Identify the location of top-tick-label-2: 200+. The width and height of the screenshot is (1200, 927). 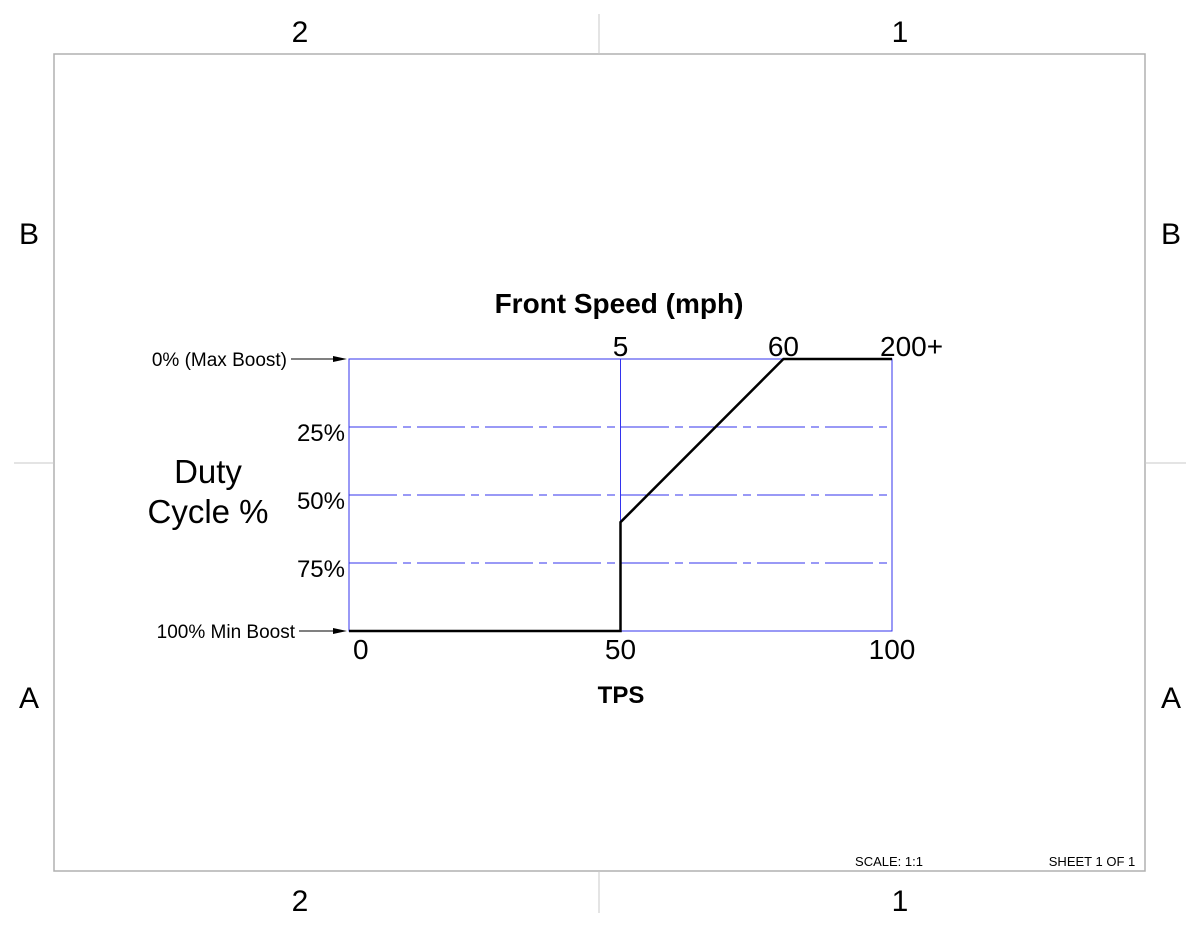
(911, 346).